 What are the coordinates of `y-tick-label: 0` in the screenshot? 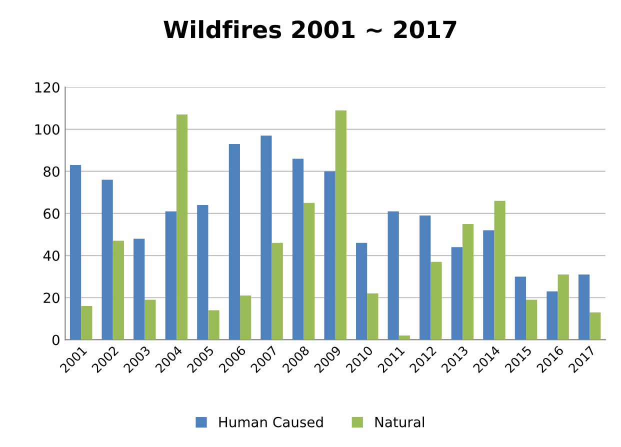 It's located at (56, 340).